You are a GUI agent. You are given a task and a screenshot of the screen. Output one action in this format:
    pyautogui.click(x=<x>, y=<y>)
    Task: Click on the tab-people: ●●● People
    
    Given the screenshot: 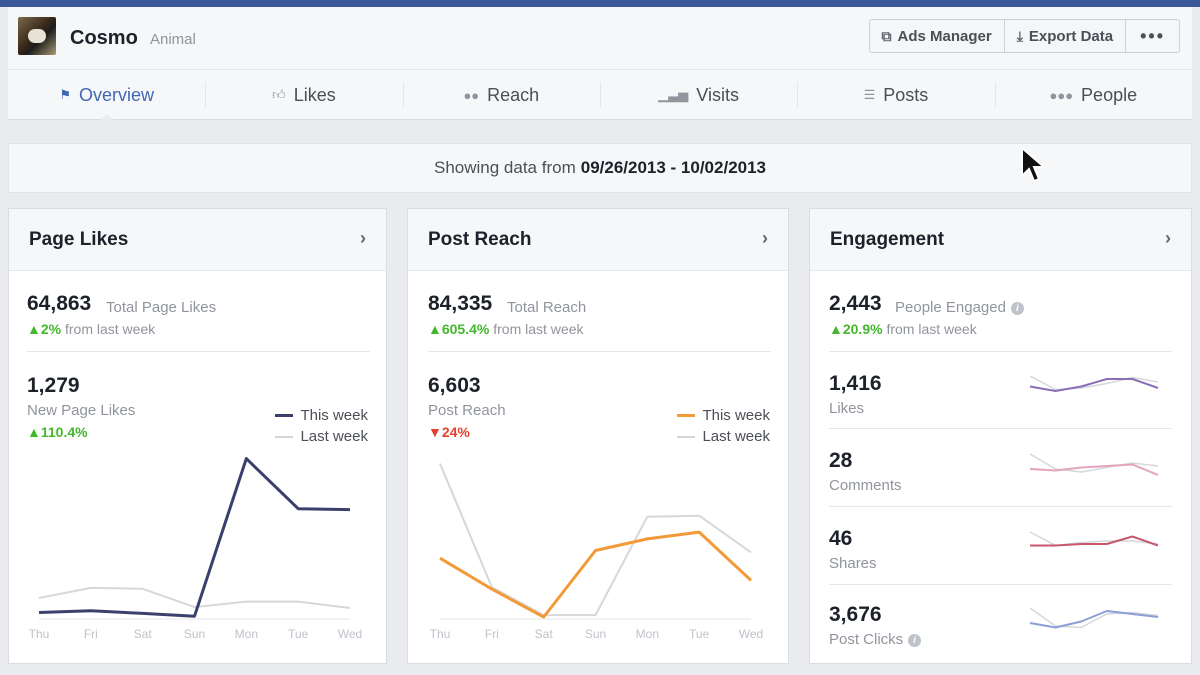 What is the action you would take?
    pyautogui.click(x=1093, y=95)
    